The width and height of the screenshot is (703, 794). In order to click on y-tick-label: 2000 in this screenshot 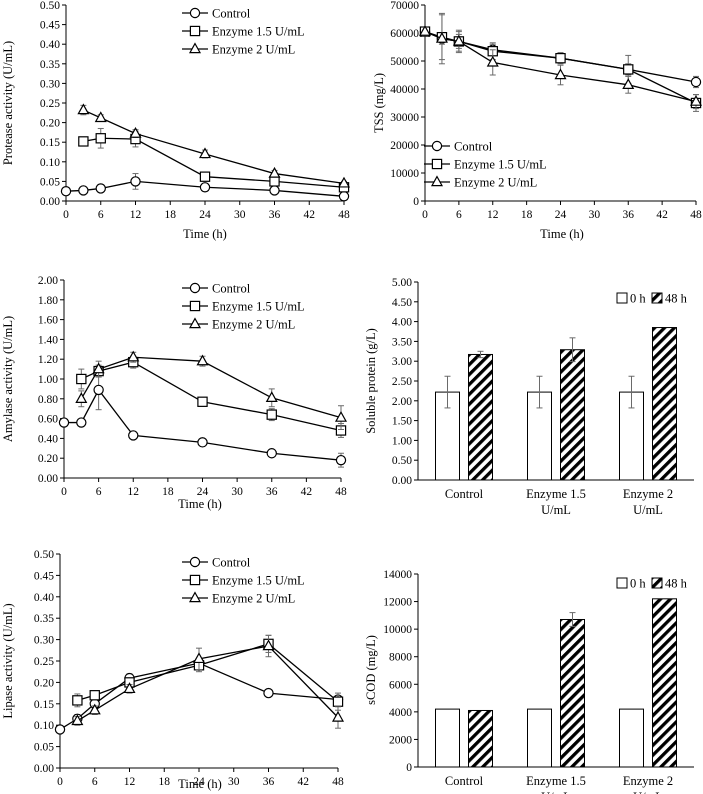, I will do `click(400, 740)`.